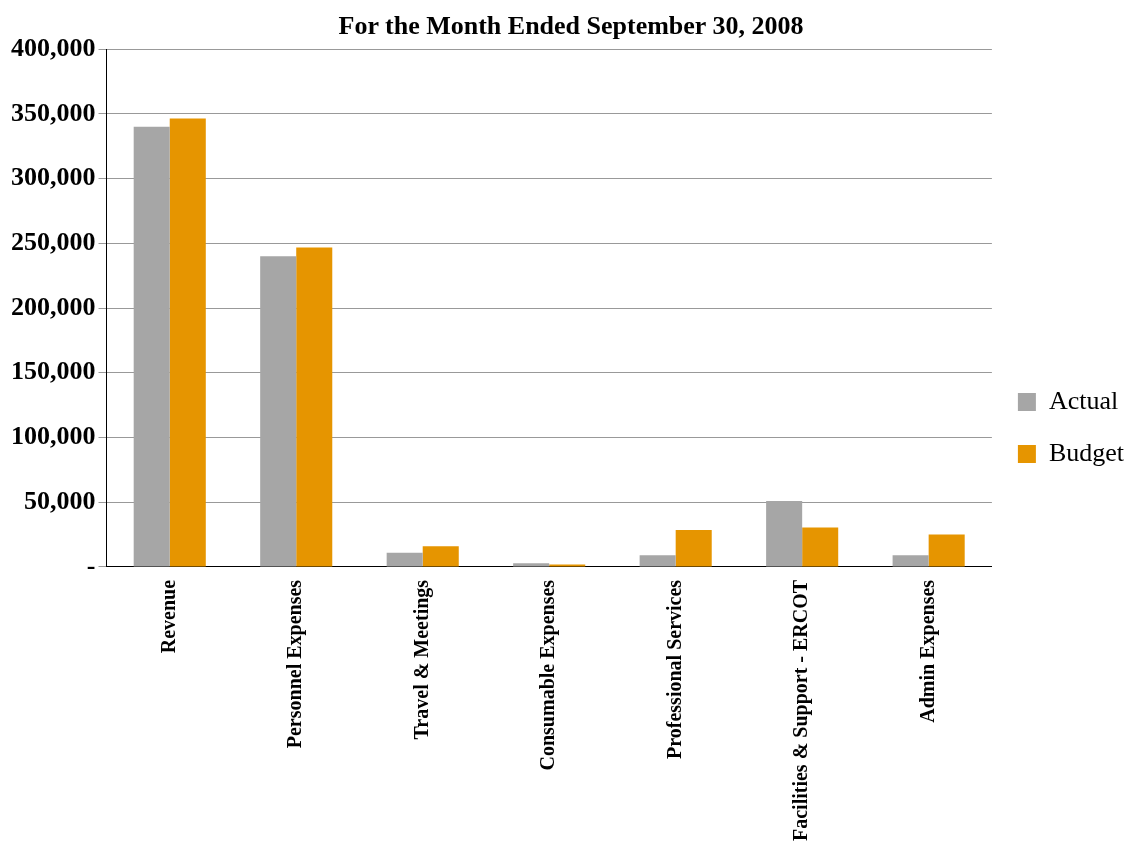 Image resolution: width=1148 pixels, height=856 pixels. I want to click on y-tick-label: 250,000, so click(53, 242).